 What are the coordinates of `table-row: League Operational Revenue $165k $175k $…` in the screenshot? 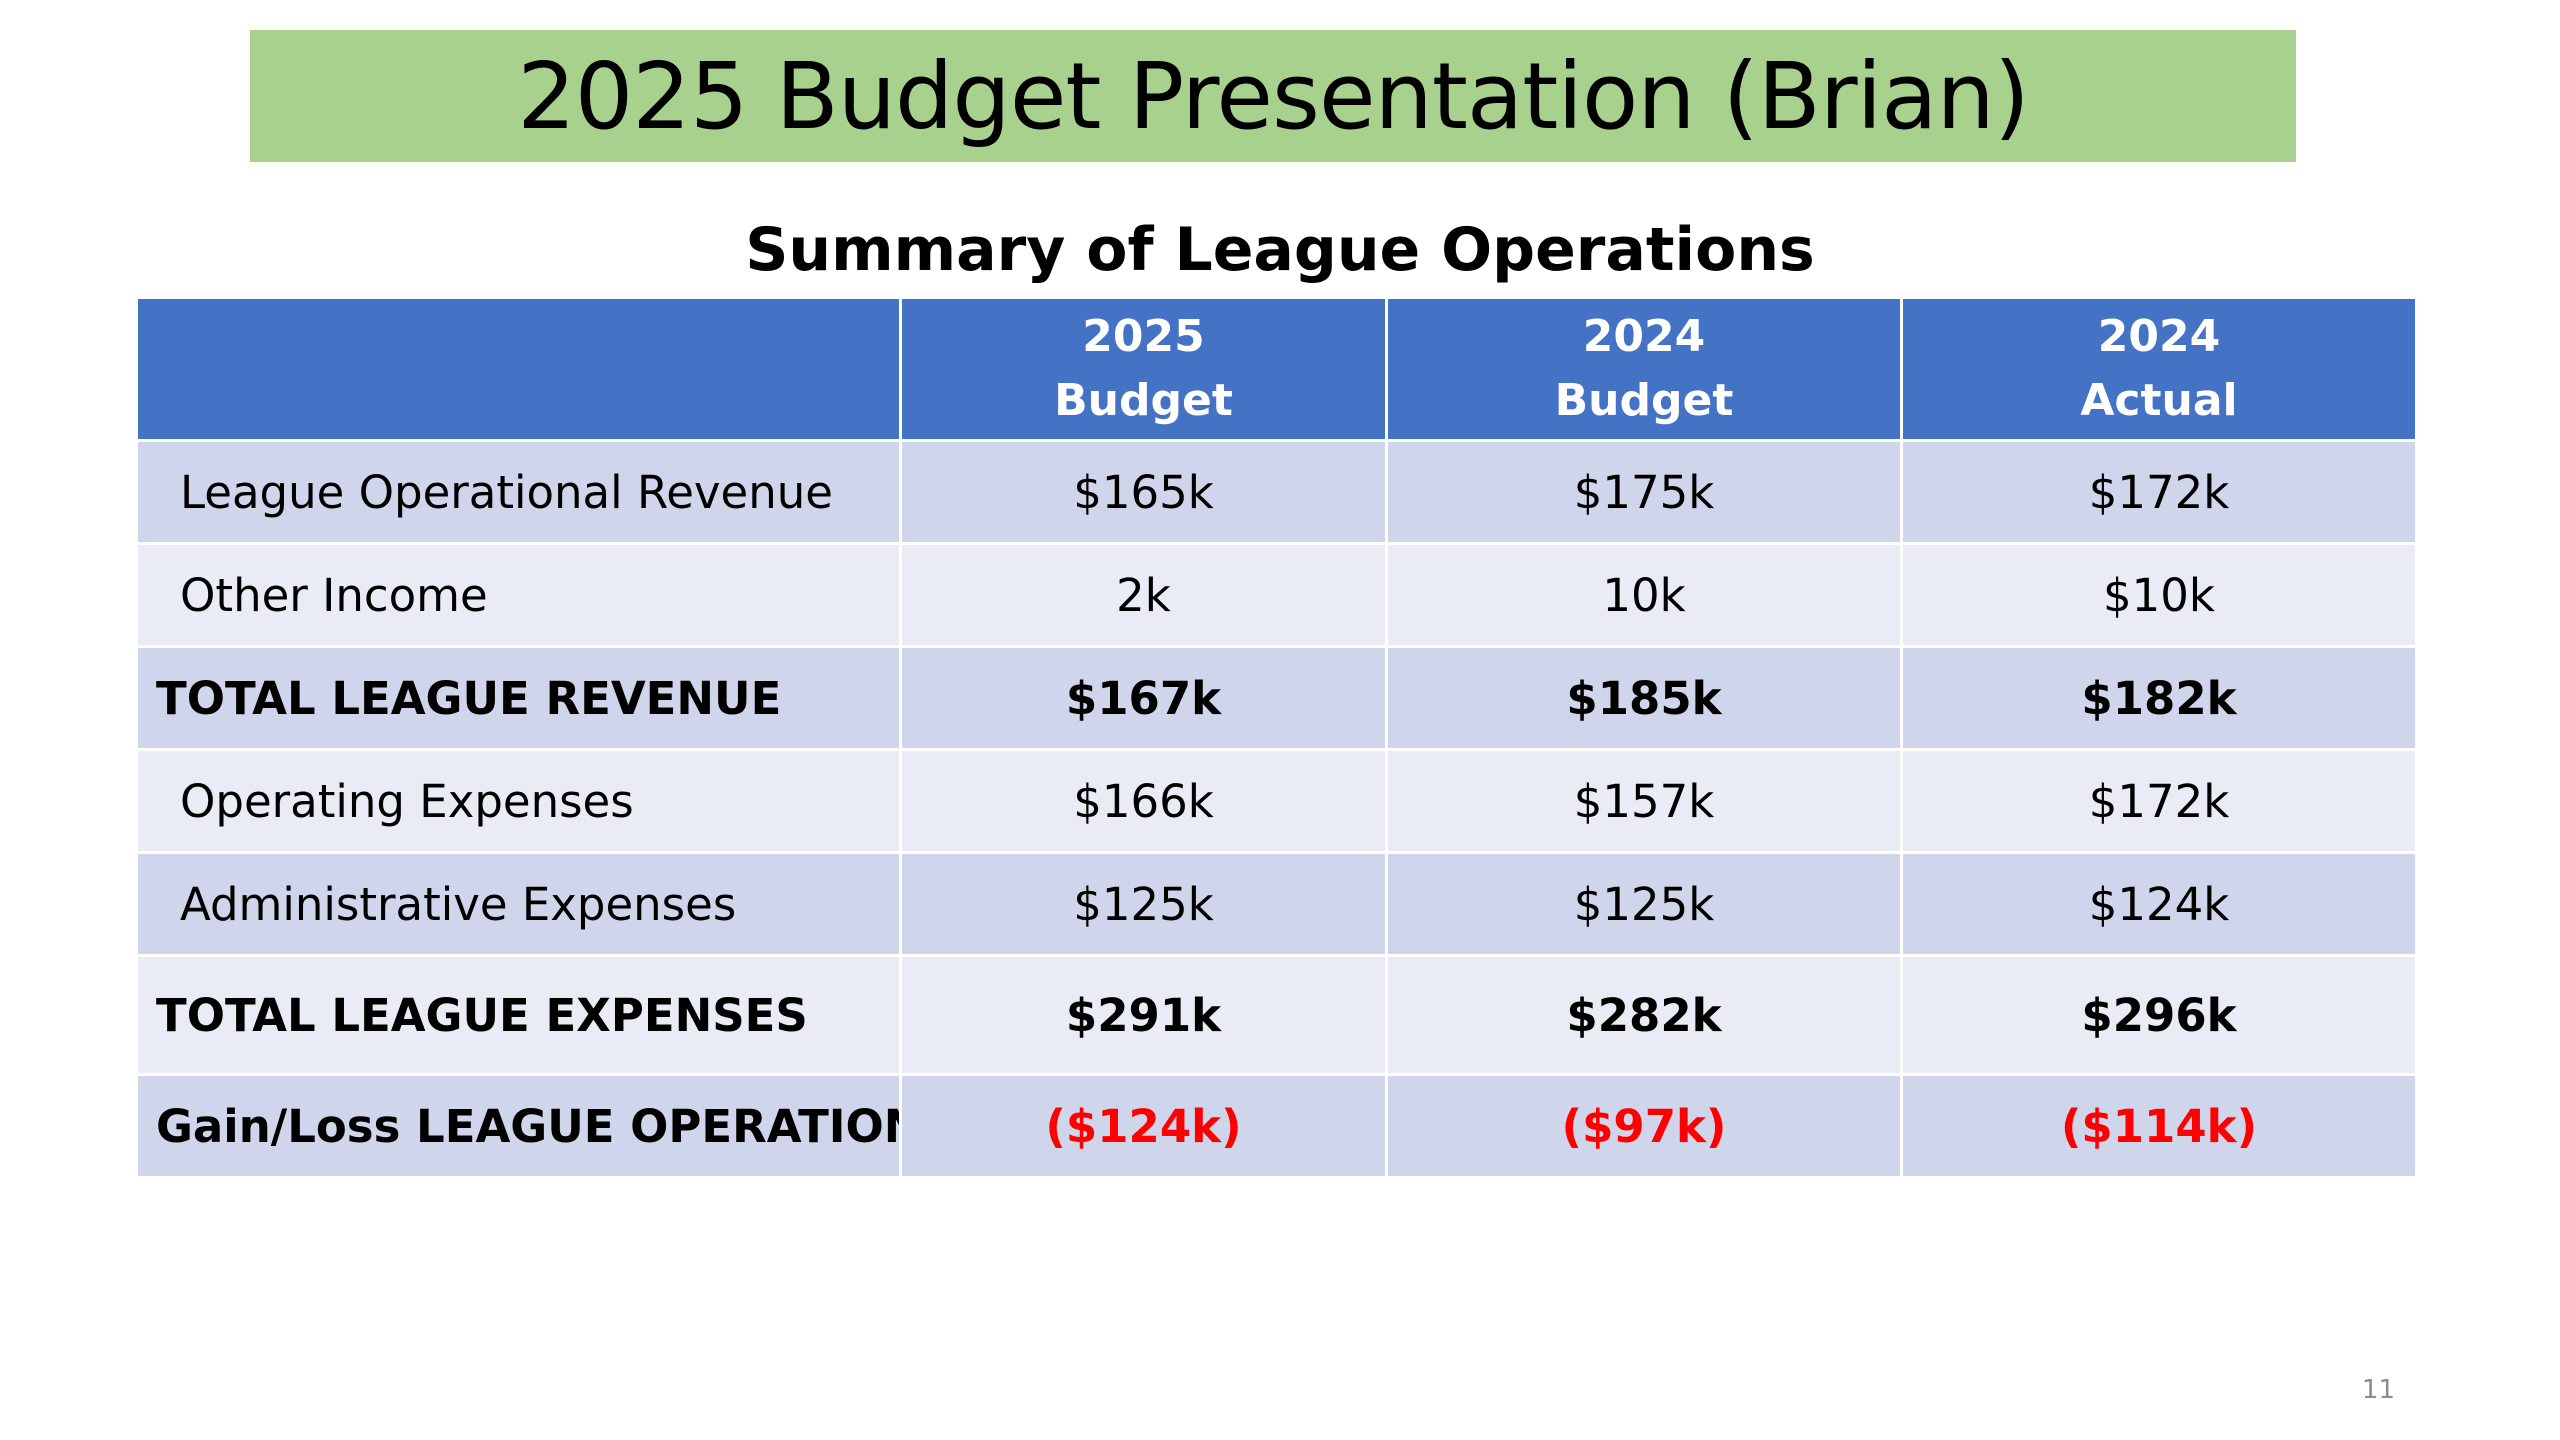 It's located at (1276, 492).